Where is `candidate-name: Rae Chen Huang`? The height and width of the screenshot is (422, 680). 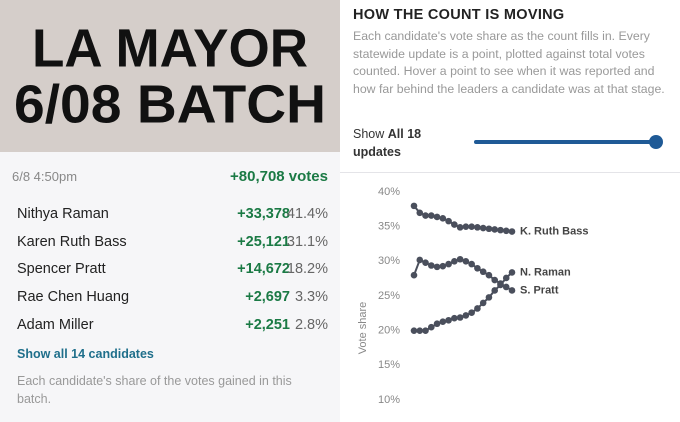
candidate-name: Rae Chen Huang is located at coordinates (73, 297).